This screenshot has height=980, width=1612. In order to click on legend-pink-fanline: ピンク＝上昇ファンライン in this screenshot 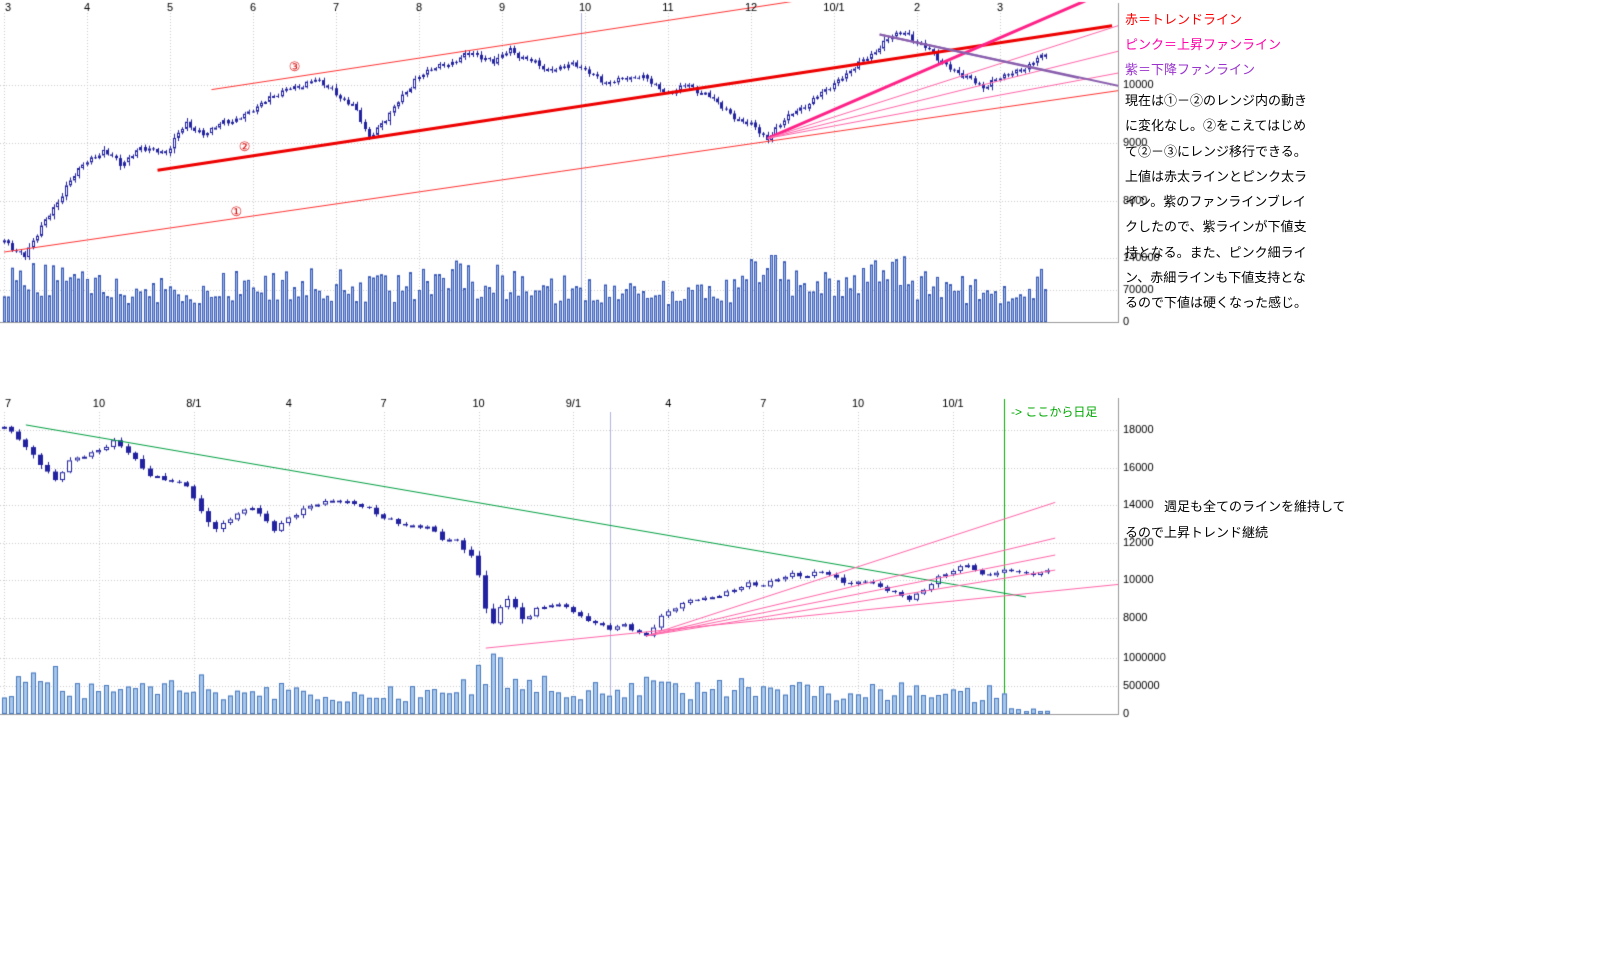, I will do `click(1203, 44)`.